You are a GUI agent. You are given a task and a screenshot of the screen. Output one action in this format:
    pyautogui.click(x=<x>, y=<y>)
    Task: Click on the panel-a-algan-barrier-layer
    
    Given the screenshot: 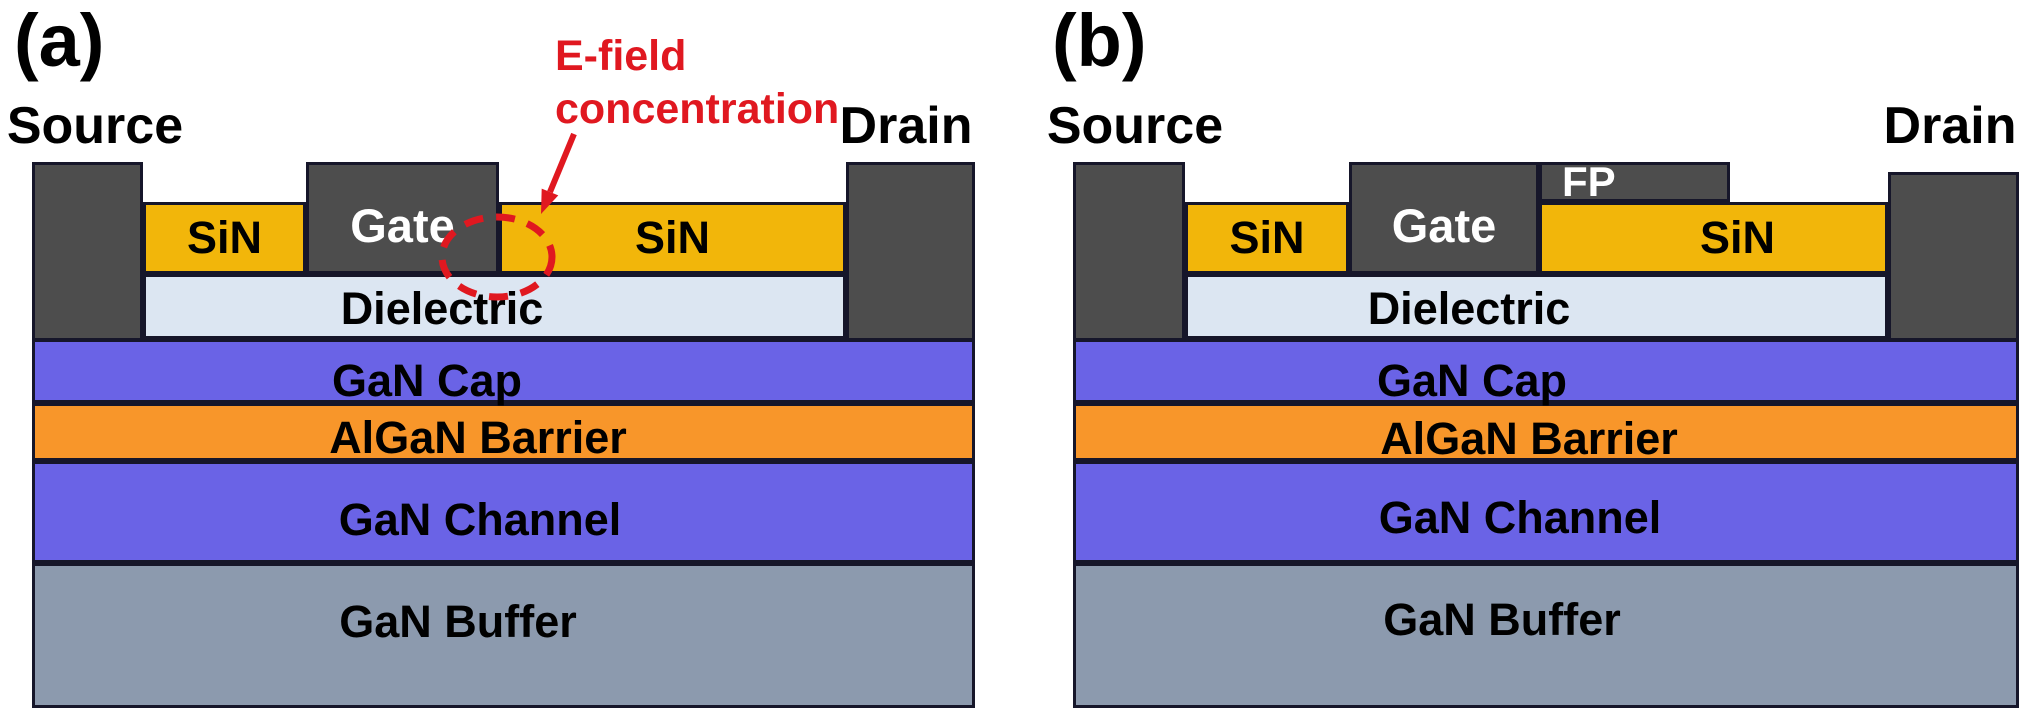 What is the action you would take?
    pyautogui.click(x=503, y=432)
    